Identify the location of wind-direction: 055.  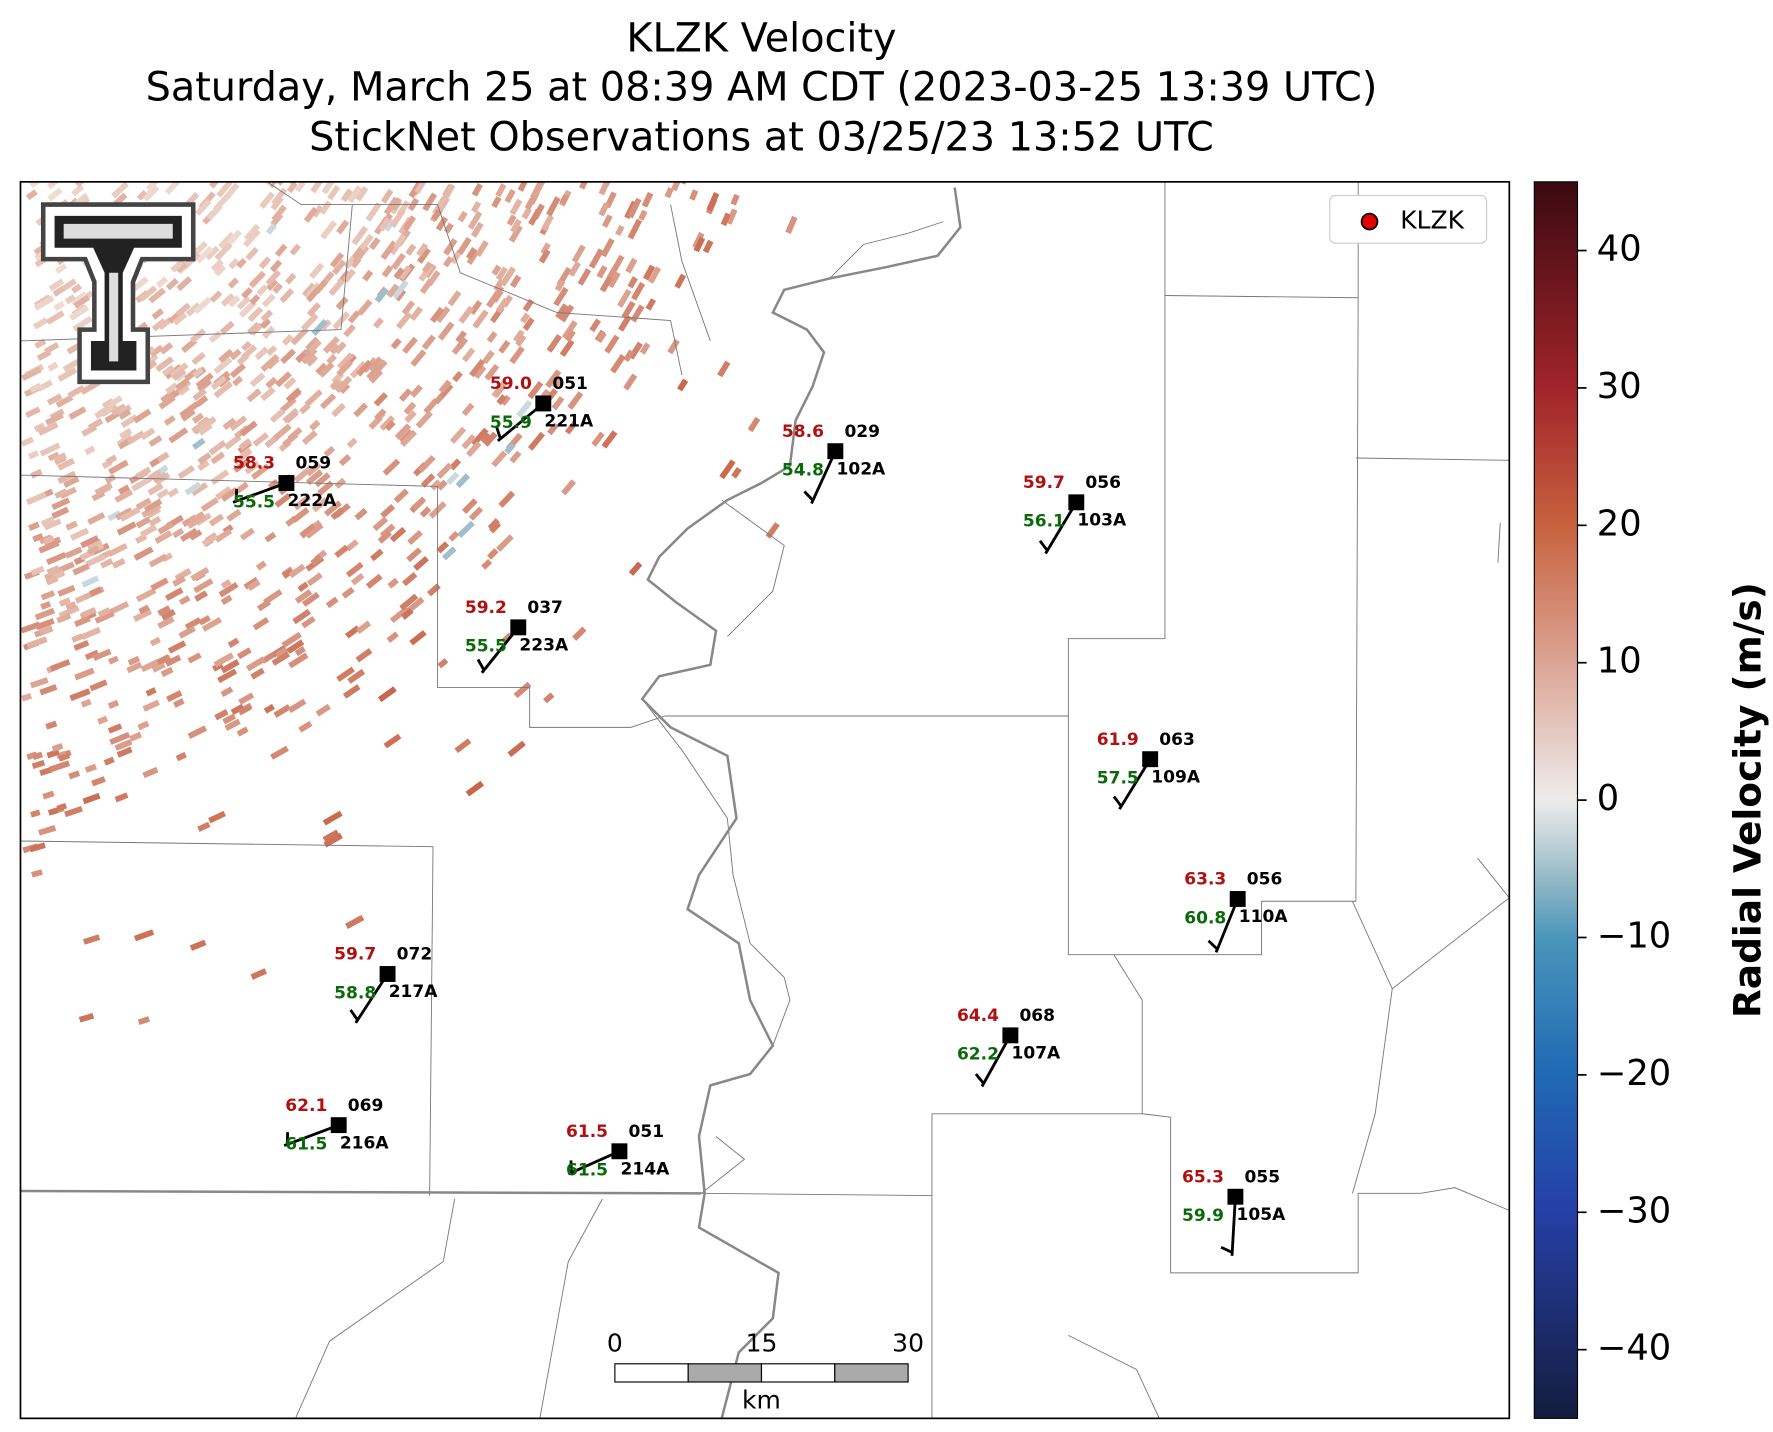
(1263, 1177).